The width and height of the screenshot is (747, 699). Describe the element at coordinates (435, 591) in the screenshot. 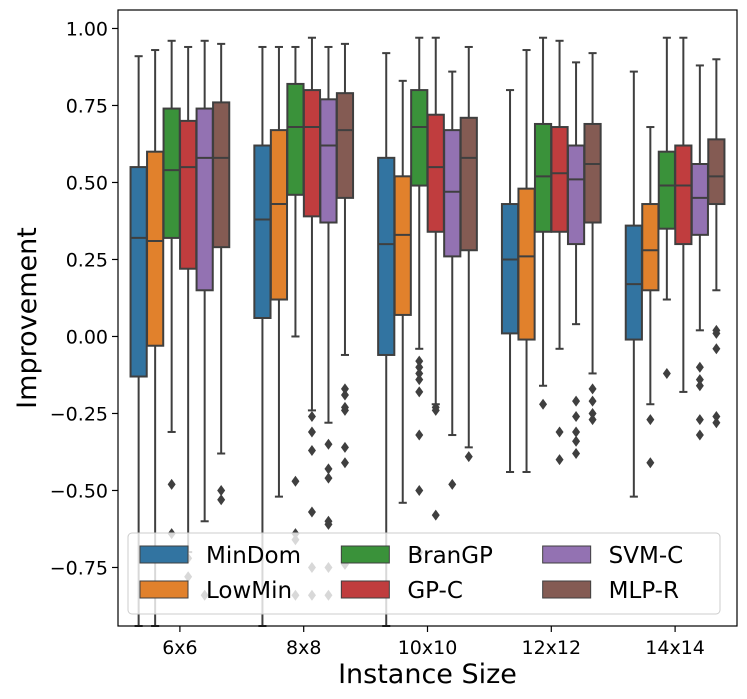

I see `legend-label: GP-C` at that location.